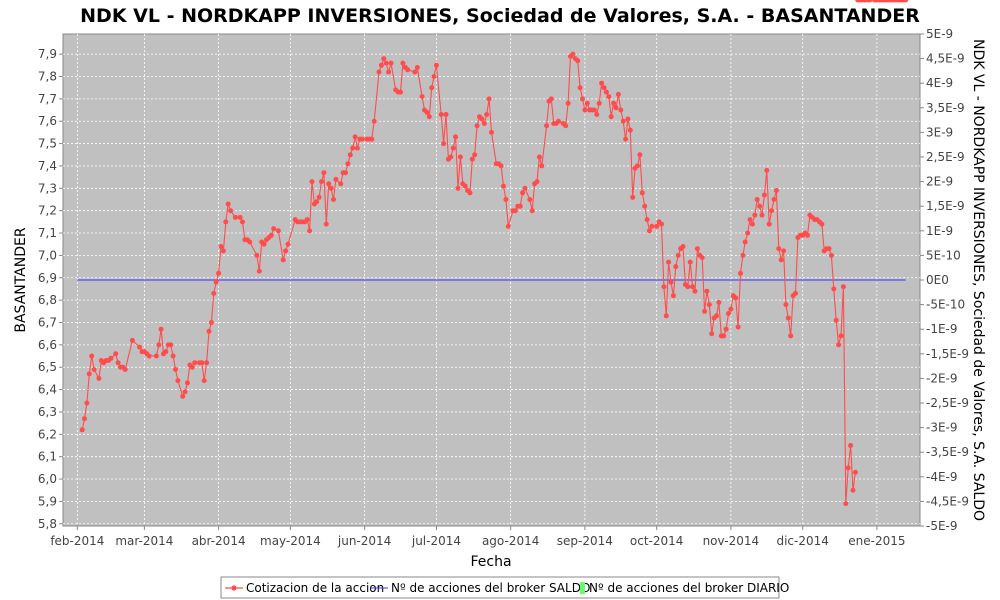 The width and height of the screenshot is (1000, 600). I want to click on y2-tick-label: -4E-9, so click(942, 477).